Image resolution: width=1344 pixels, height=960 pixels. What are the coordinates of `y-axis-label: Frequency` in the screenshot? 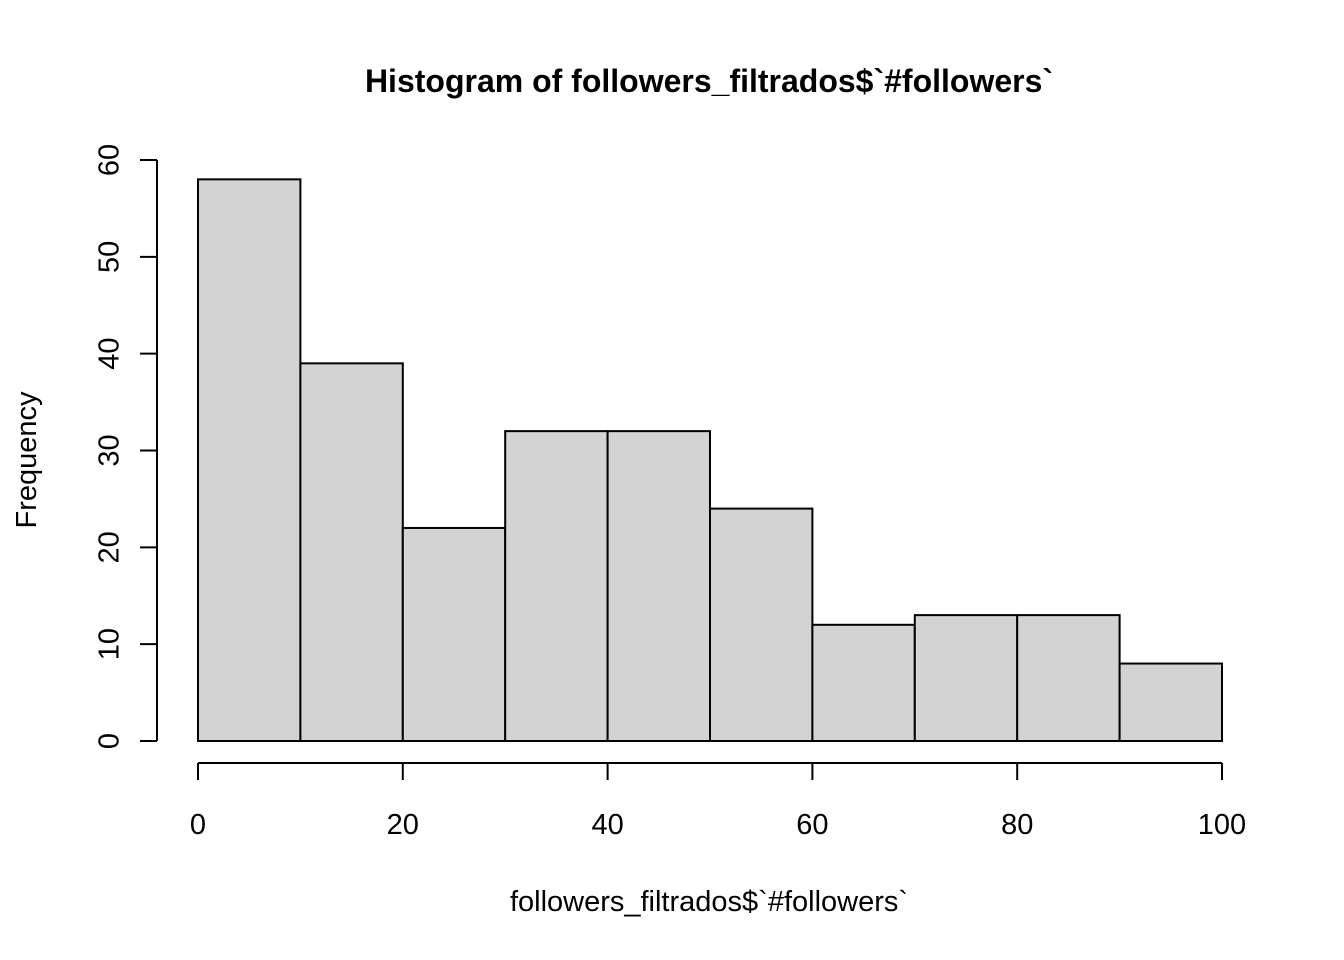 It's located at (27, 460).